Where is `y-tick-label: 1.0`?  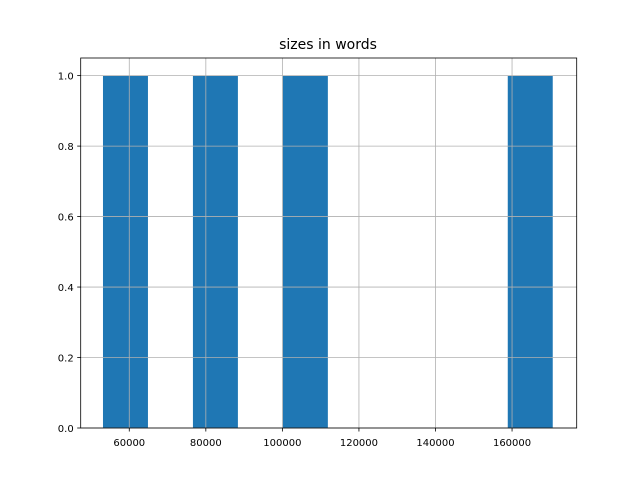
y-tick-label: 1.0 is located at coordinates (66, 77).